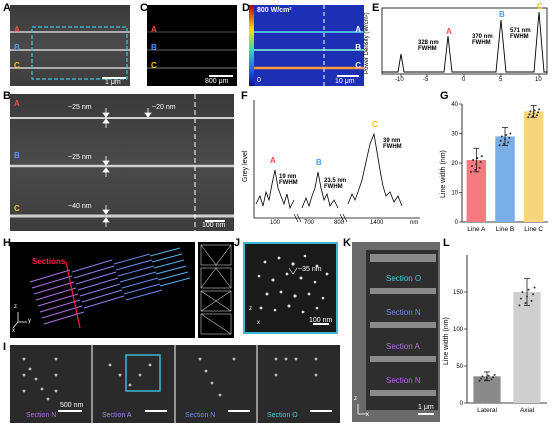 Image resolution: width=554 pixels, height=427 pixels. Describe the element at coordinates (403, 312) in the screenshot. I see `panel-k-section-n1: Section N` at that location.